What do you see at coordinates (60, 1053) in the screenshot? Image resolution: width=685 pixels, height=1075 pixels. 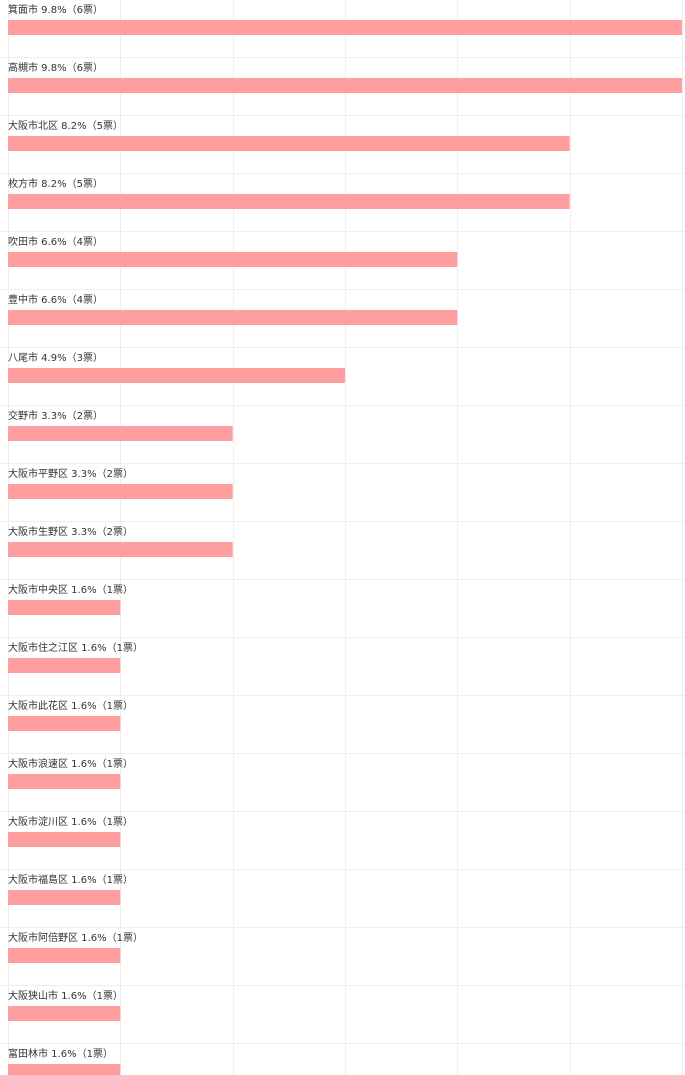 I see `bar-label: 富田林市 1.6%（1票）` at bounding box center [60, 1053].